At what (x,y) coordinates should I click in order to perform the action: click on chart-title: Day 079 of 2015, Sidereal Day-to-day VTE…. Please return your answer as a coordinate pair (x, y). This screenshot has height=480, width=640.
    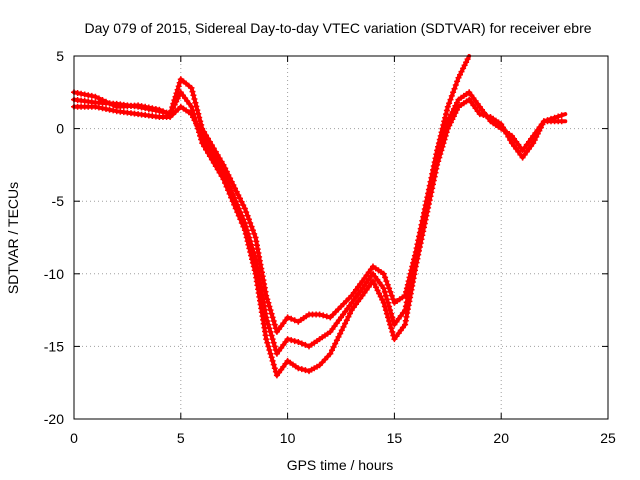
    Looking at the image, I should click on (337, 28).